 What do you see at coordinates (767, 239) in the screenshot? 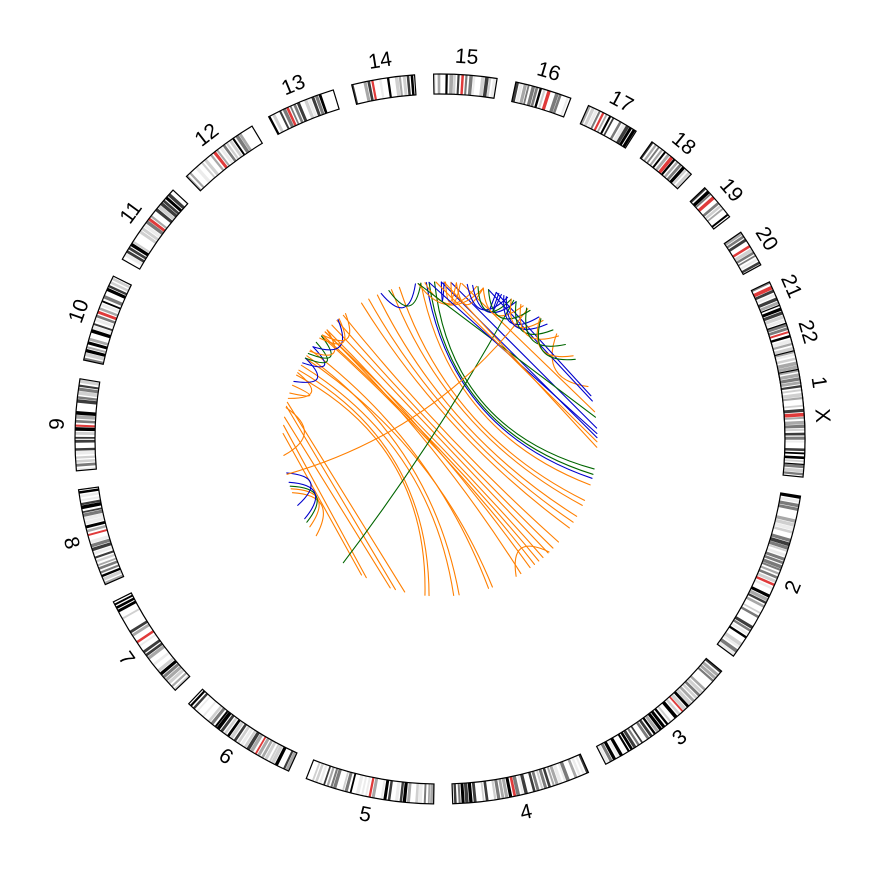
I see `chromosome-label-20: 20` at bounding box center [767, 239].